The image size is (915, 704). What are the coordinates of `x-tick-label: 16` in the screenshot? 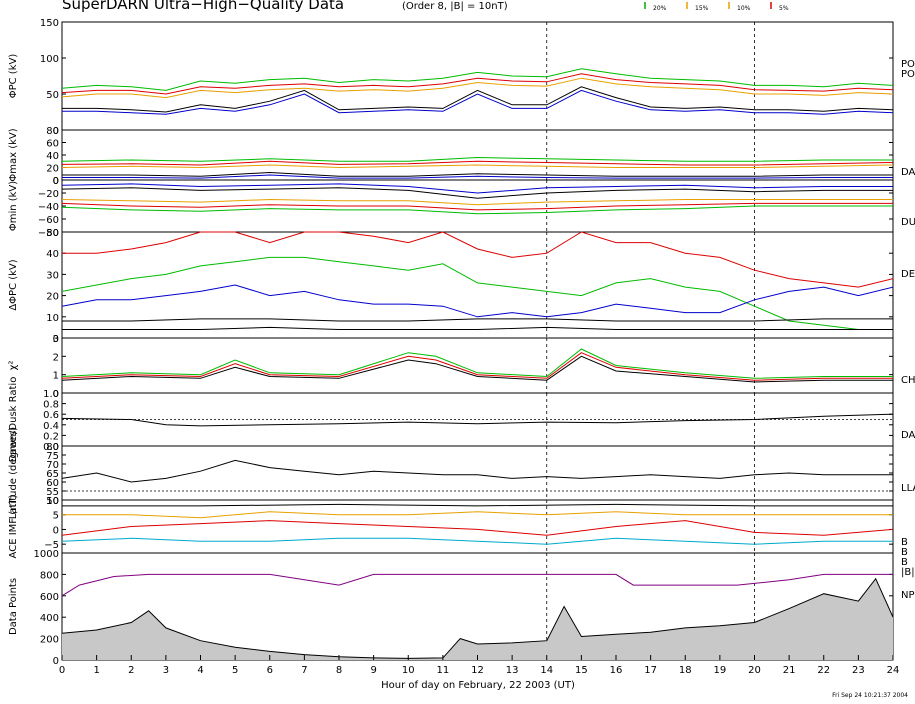 It's located at (616, 670).